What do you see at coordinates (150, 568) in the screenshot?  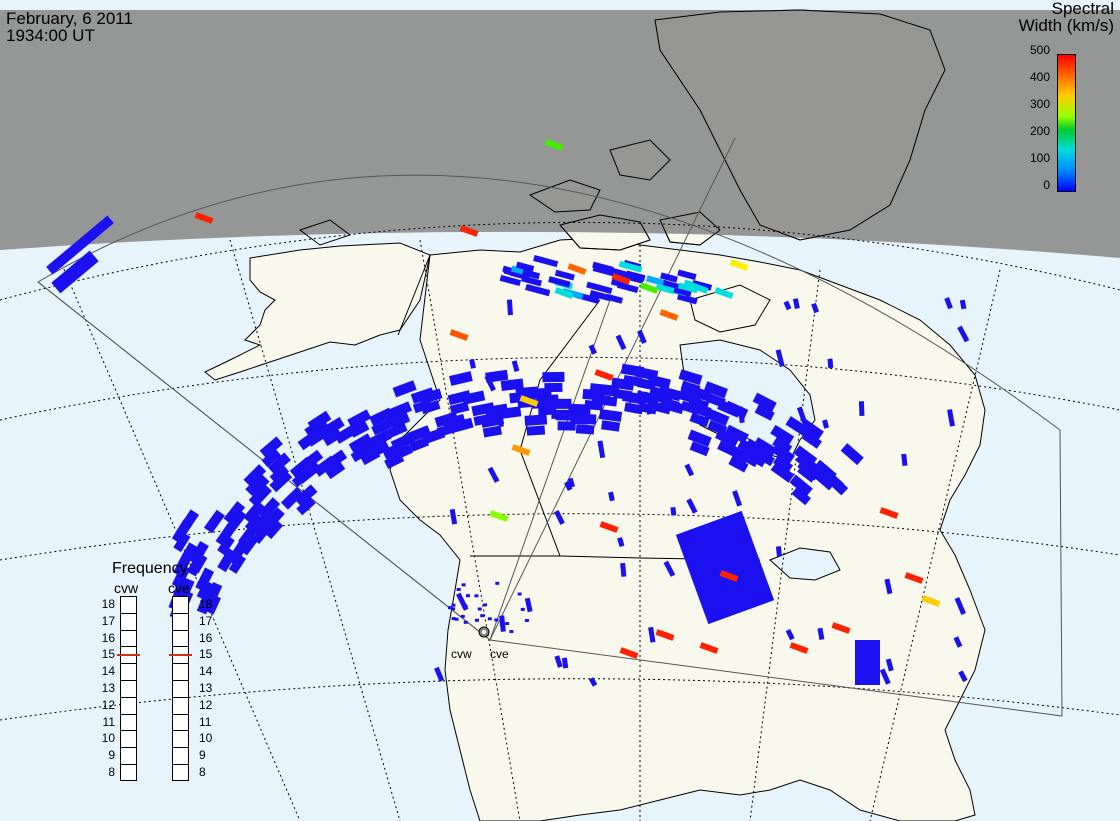 I see `frequency-title: Frequency` at bounding box center [150, 568].